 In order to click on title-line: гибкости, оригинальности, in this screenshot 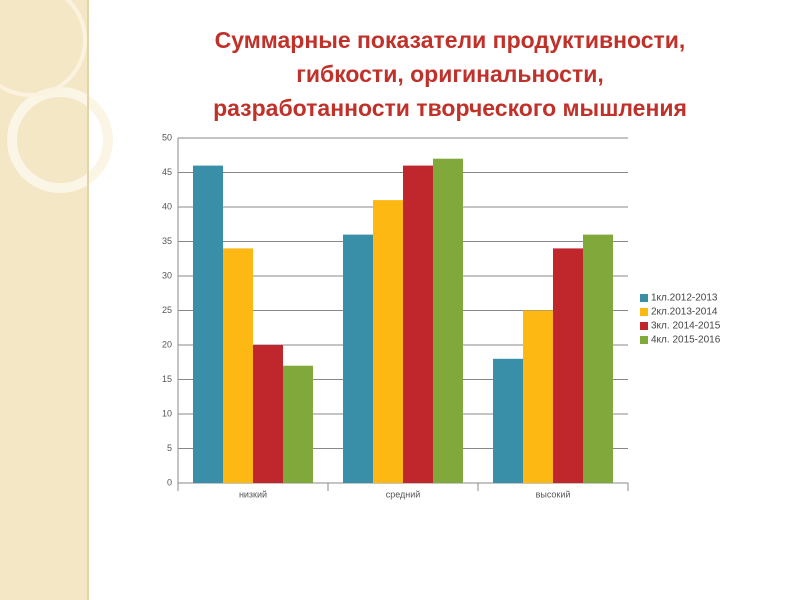, I will do `click(449, 74)`.